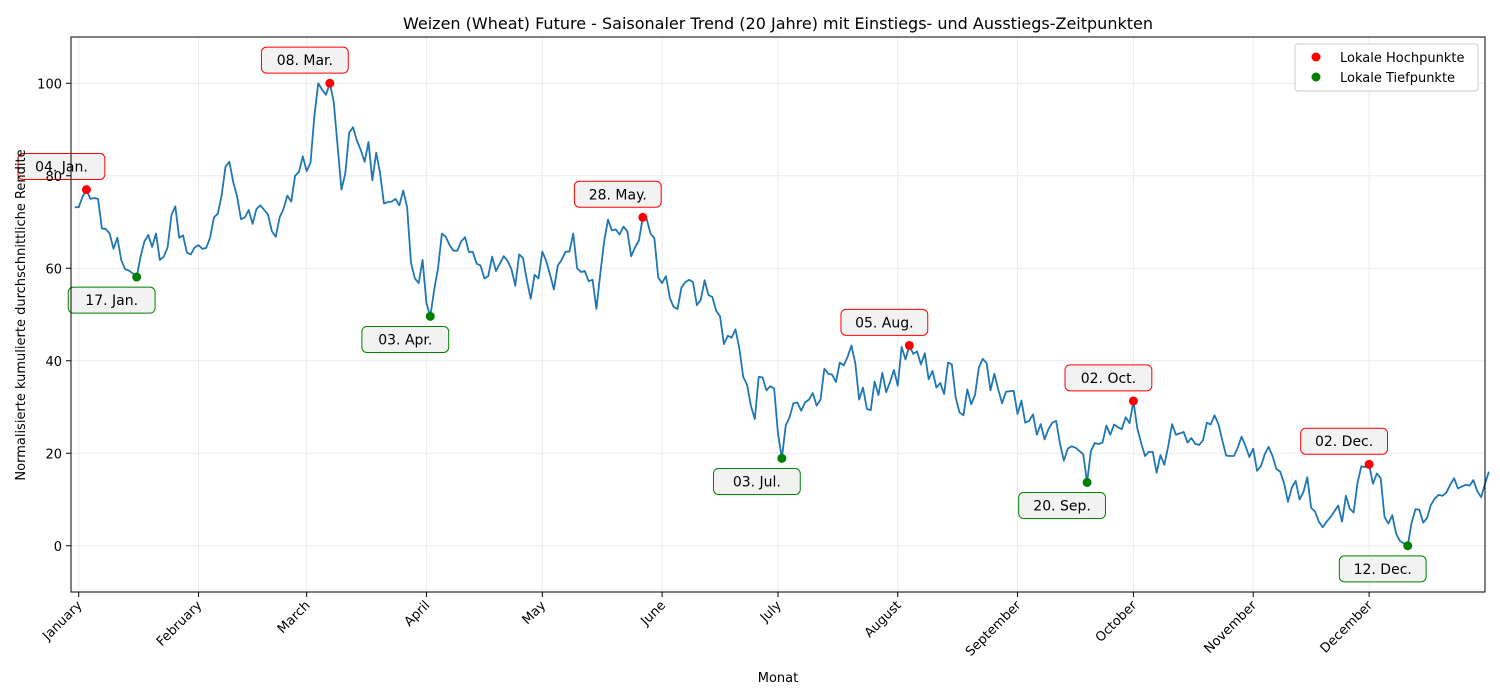 This screenshot has height=700, width=1500. I want to click on x-tick-label: July, so click(771, 612).